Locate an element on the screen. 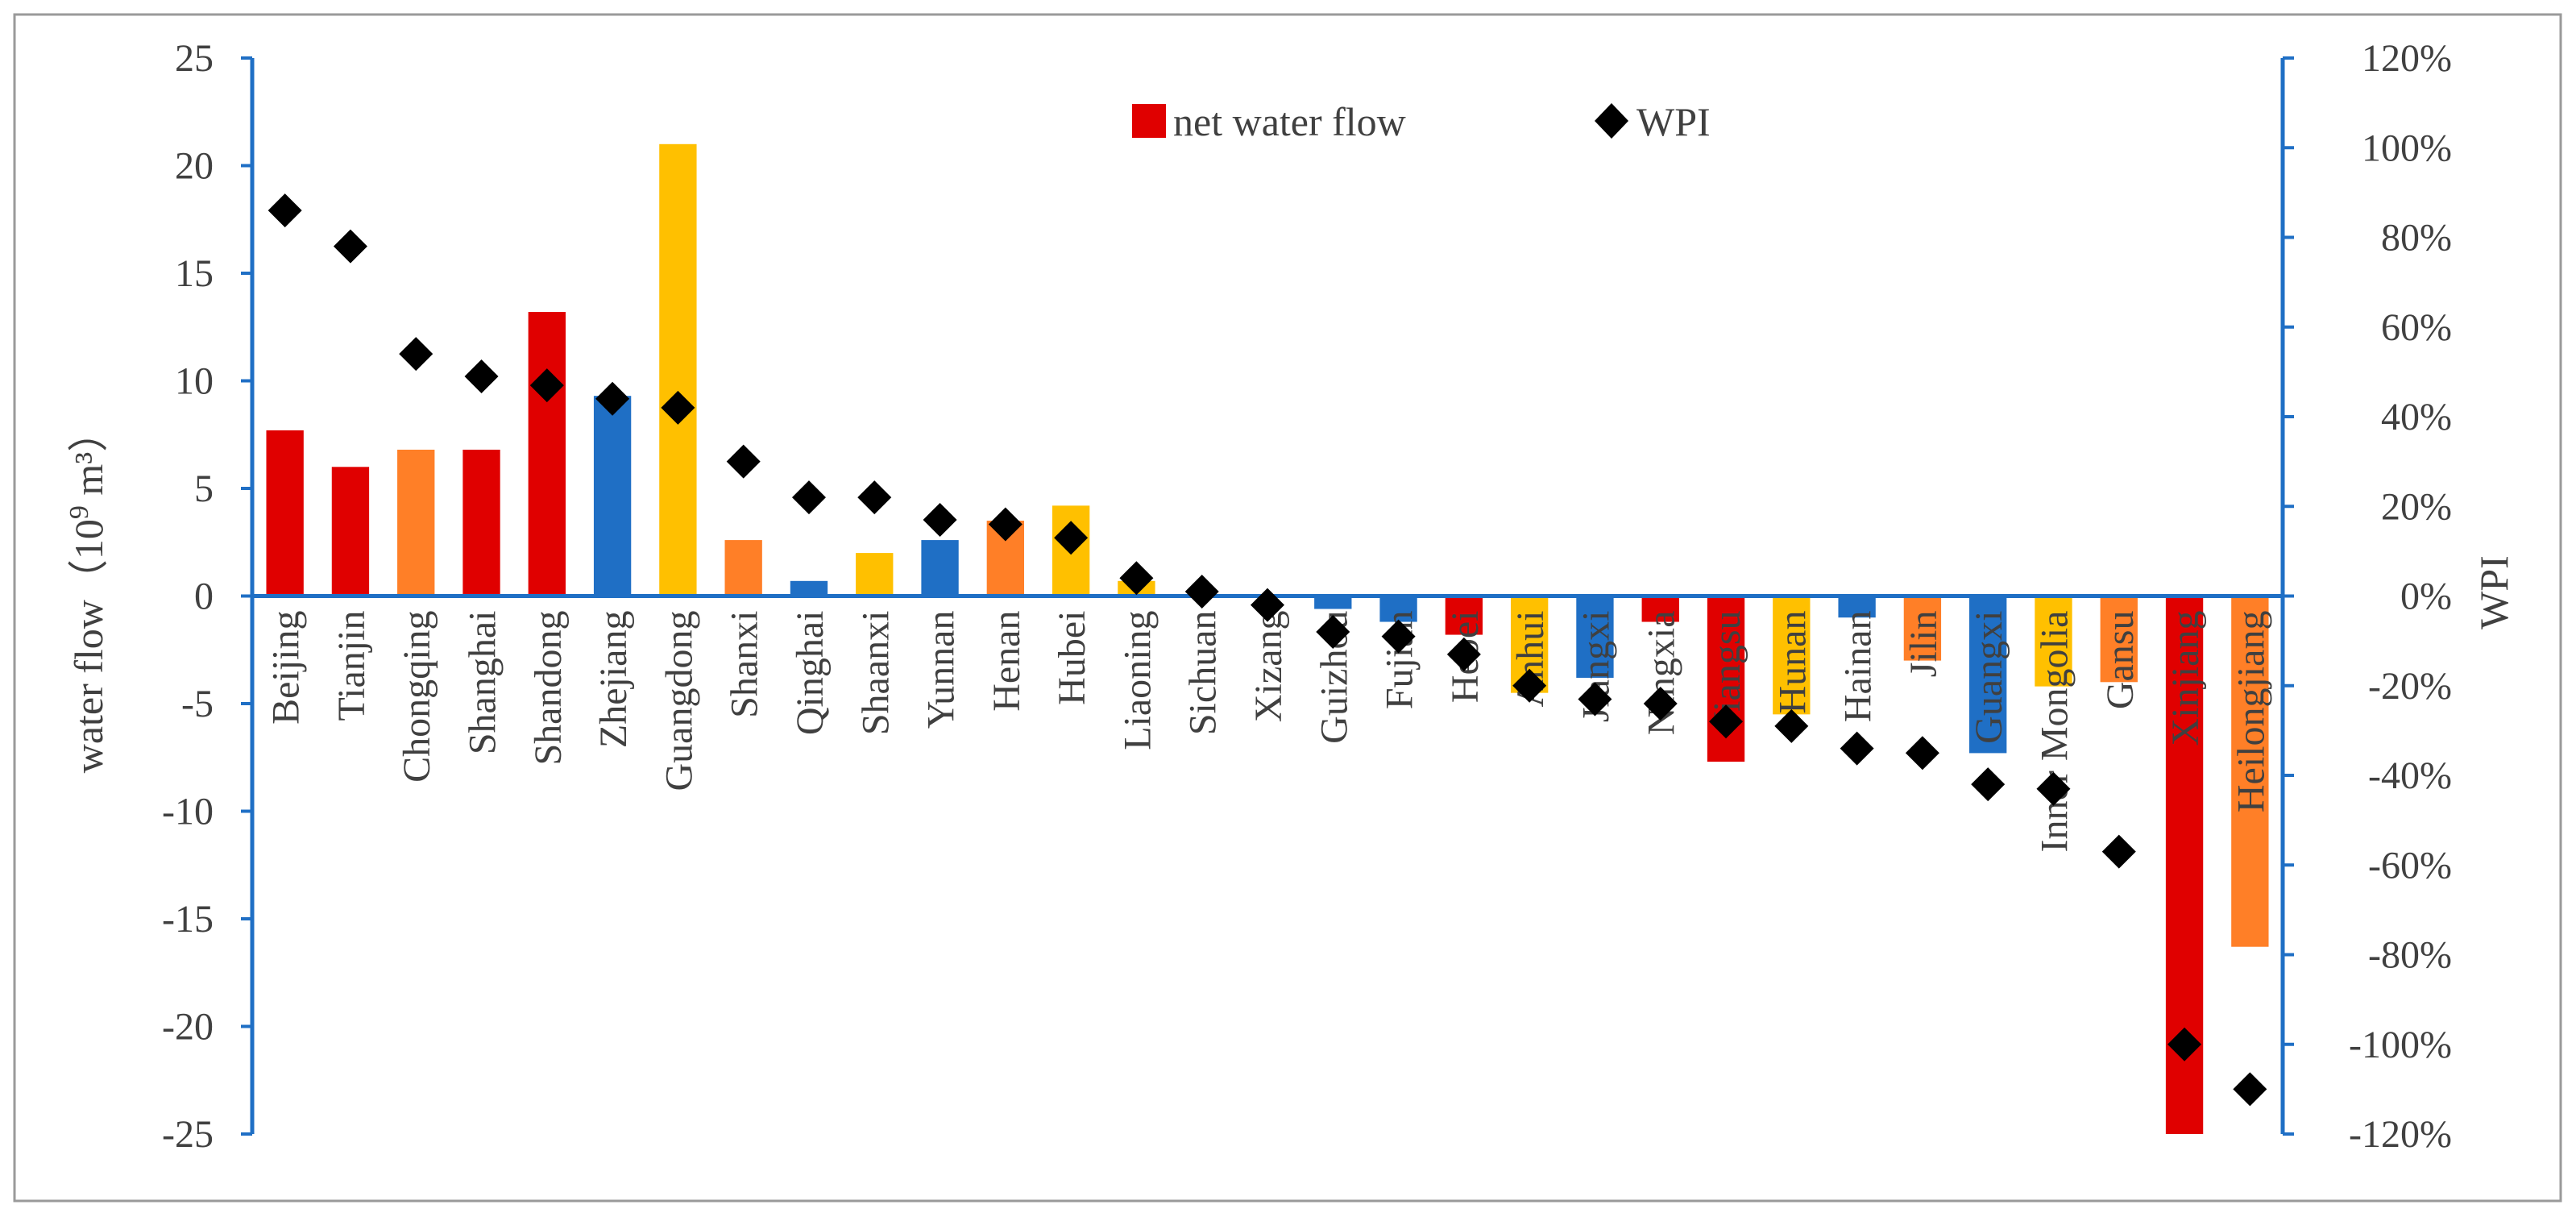 The width and height of the screenshot is (2576, 1213). wpi-point-hainan is located at coordinates (1857, 749).